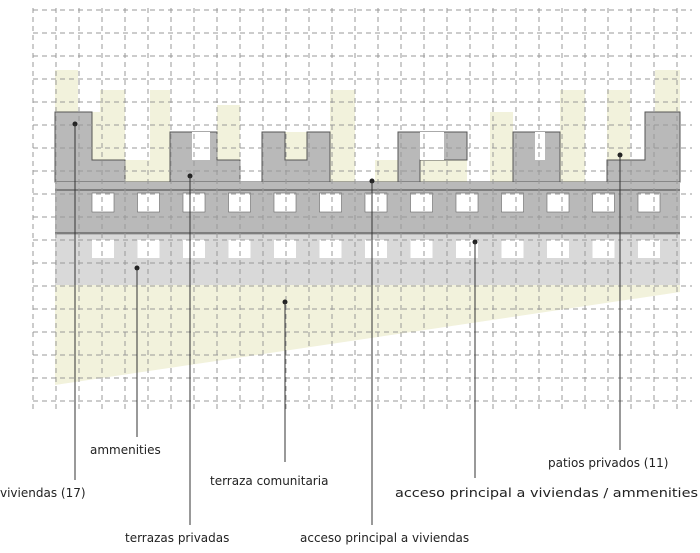 The width and height of the screenshot is (700, 553). Describe the element at coordinates (125, 450) in the screenshot. I see `label: ammenities` at that location.